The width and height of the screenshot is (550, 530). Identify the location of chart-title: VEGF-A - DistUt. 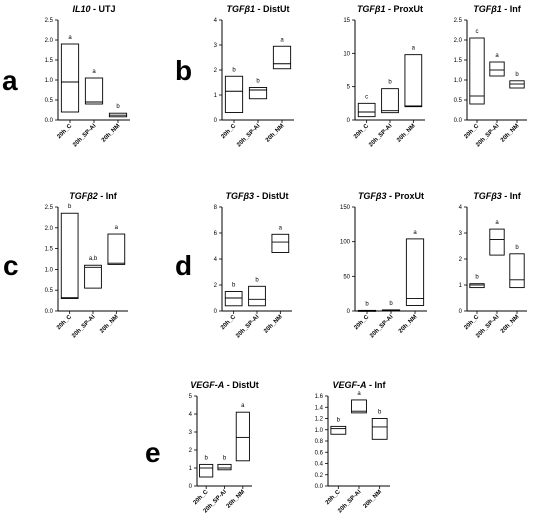
(224, 385).